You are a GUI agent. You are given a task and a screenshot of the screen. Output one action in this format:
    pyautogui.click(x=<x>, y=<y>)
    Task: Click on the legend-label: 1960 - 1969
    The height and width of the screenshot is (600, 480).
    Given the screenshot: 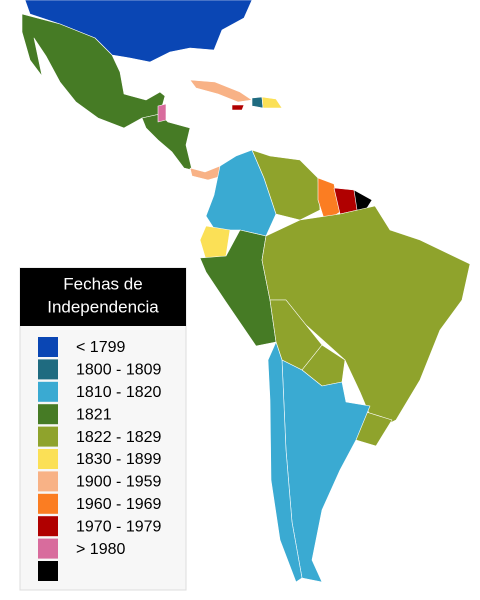 What is the action you would take?
    pyautogui.click(x=119, y=504)
    